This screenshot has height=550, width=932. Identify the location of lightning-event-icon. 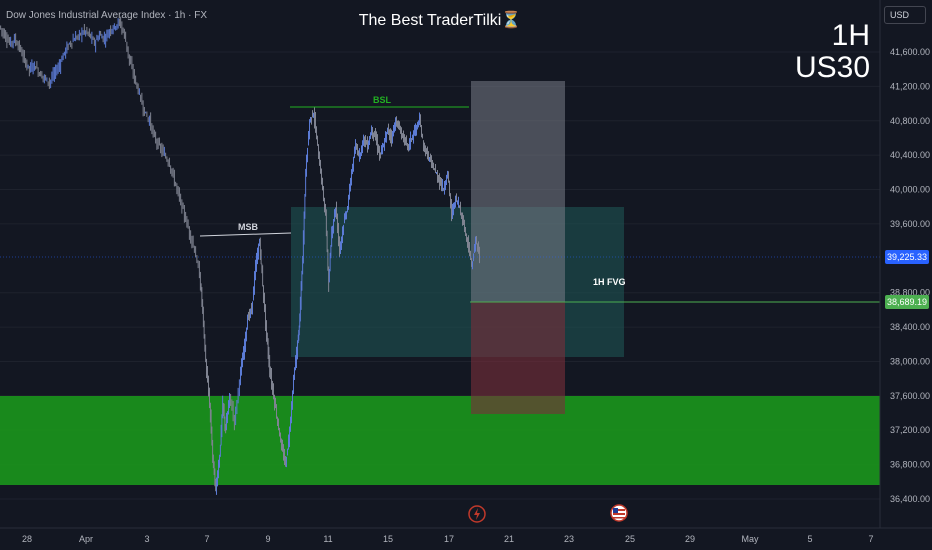
(477, 514).